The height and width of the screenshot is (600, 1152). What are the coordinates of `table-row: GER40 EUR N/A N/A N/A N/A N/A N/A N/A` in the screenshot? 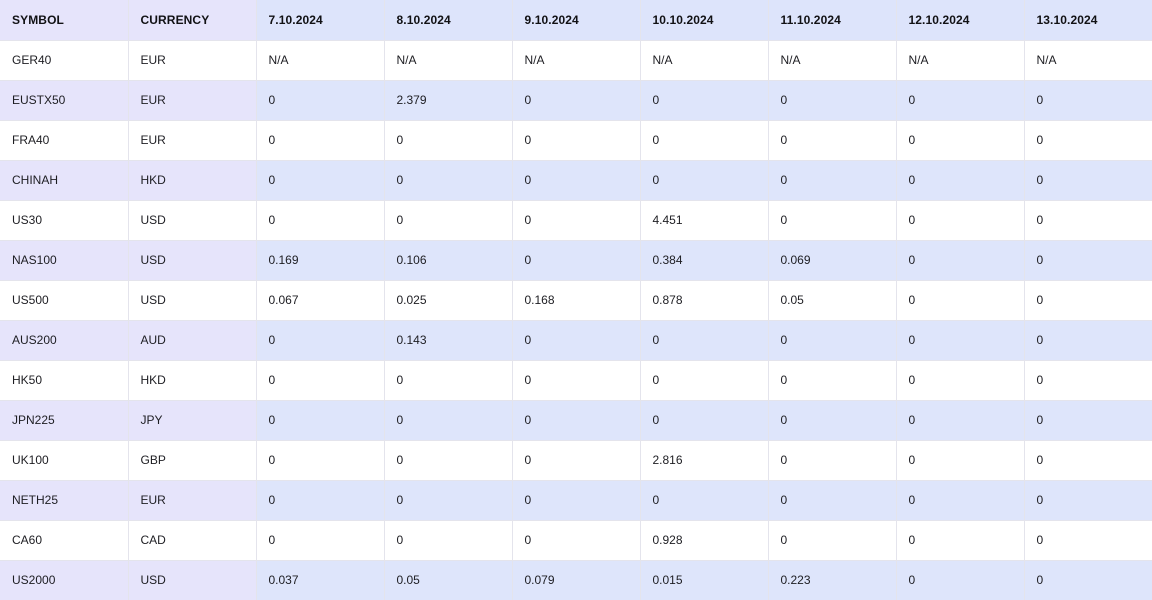 It's located at (576, 60).